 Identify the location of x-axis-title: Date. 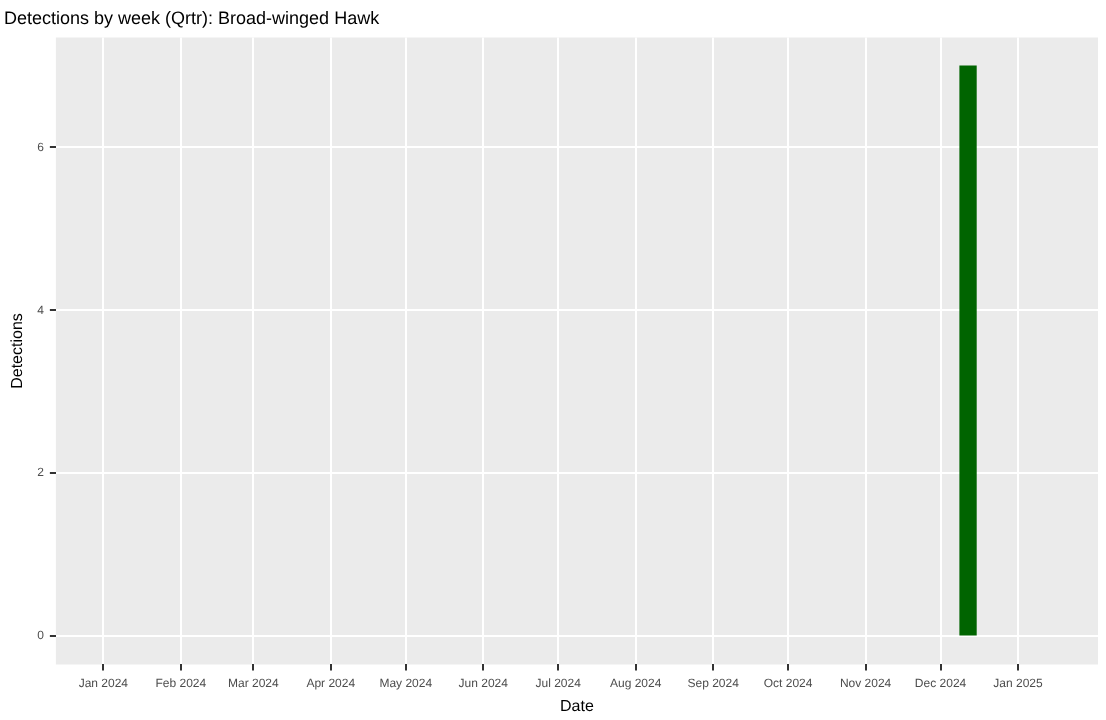
(577, 705).